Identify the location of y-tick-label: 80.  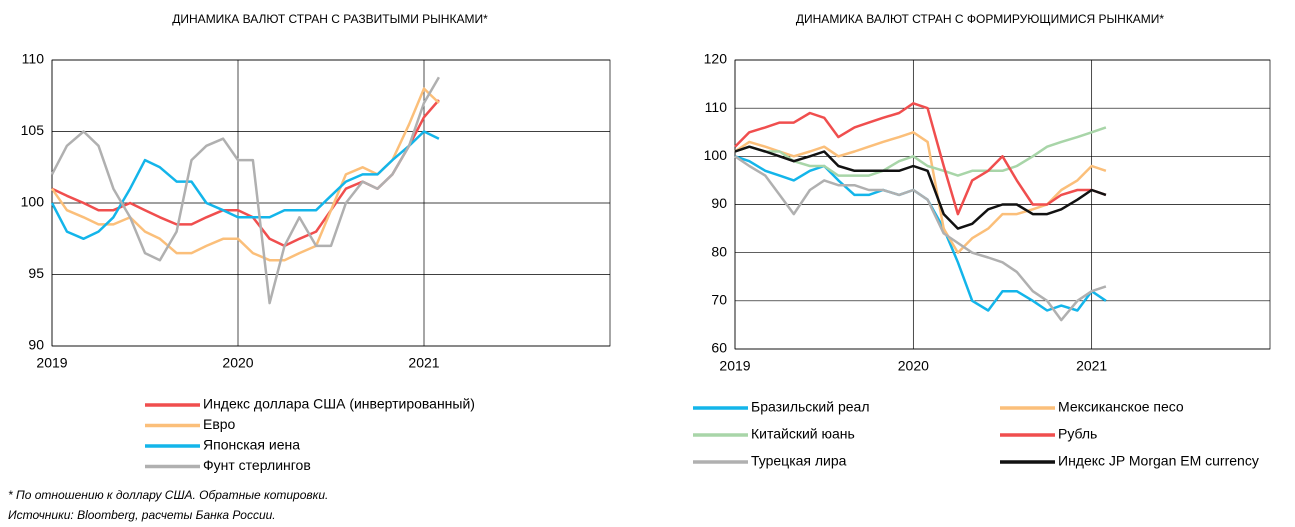
(719, 251).